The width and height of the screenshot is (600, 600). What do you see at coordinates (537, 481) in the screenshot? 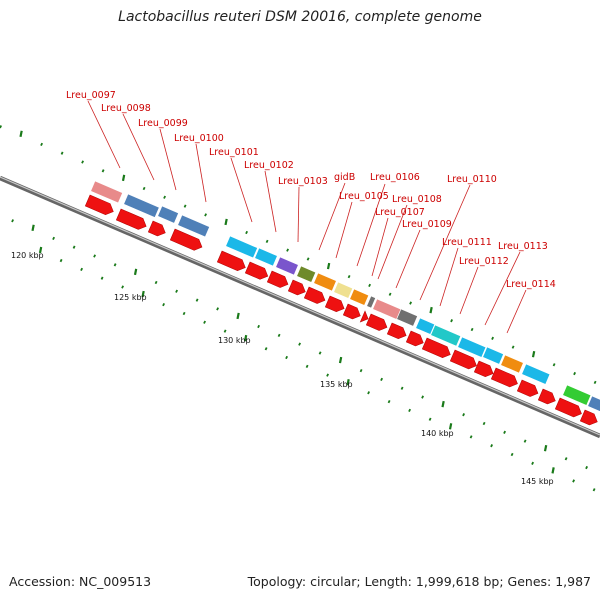
I see `kbp-label-145: 145 kbp` at bounding box center [537, 481].